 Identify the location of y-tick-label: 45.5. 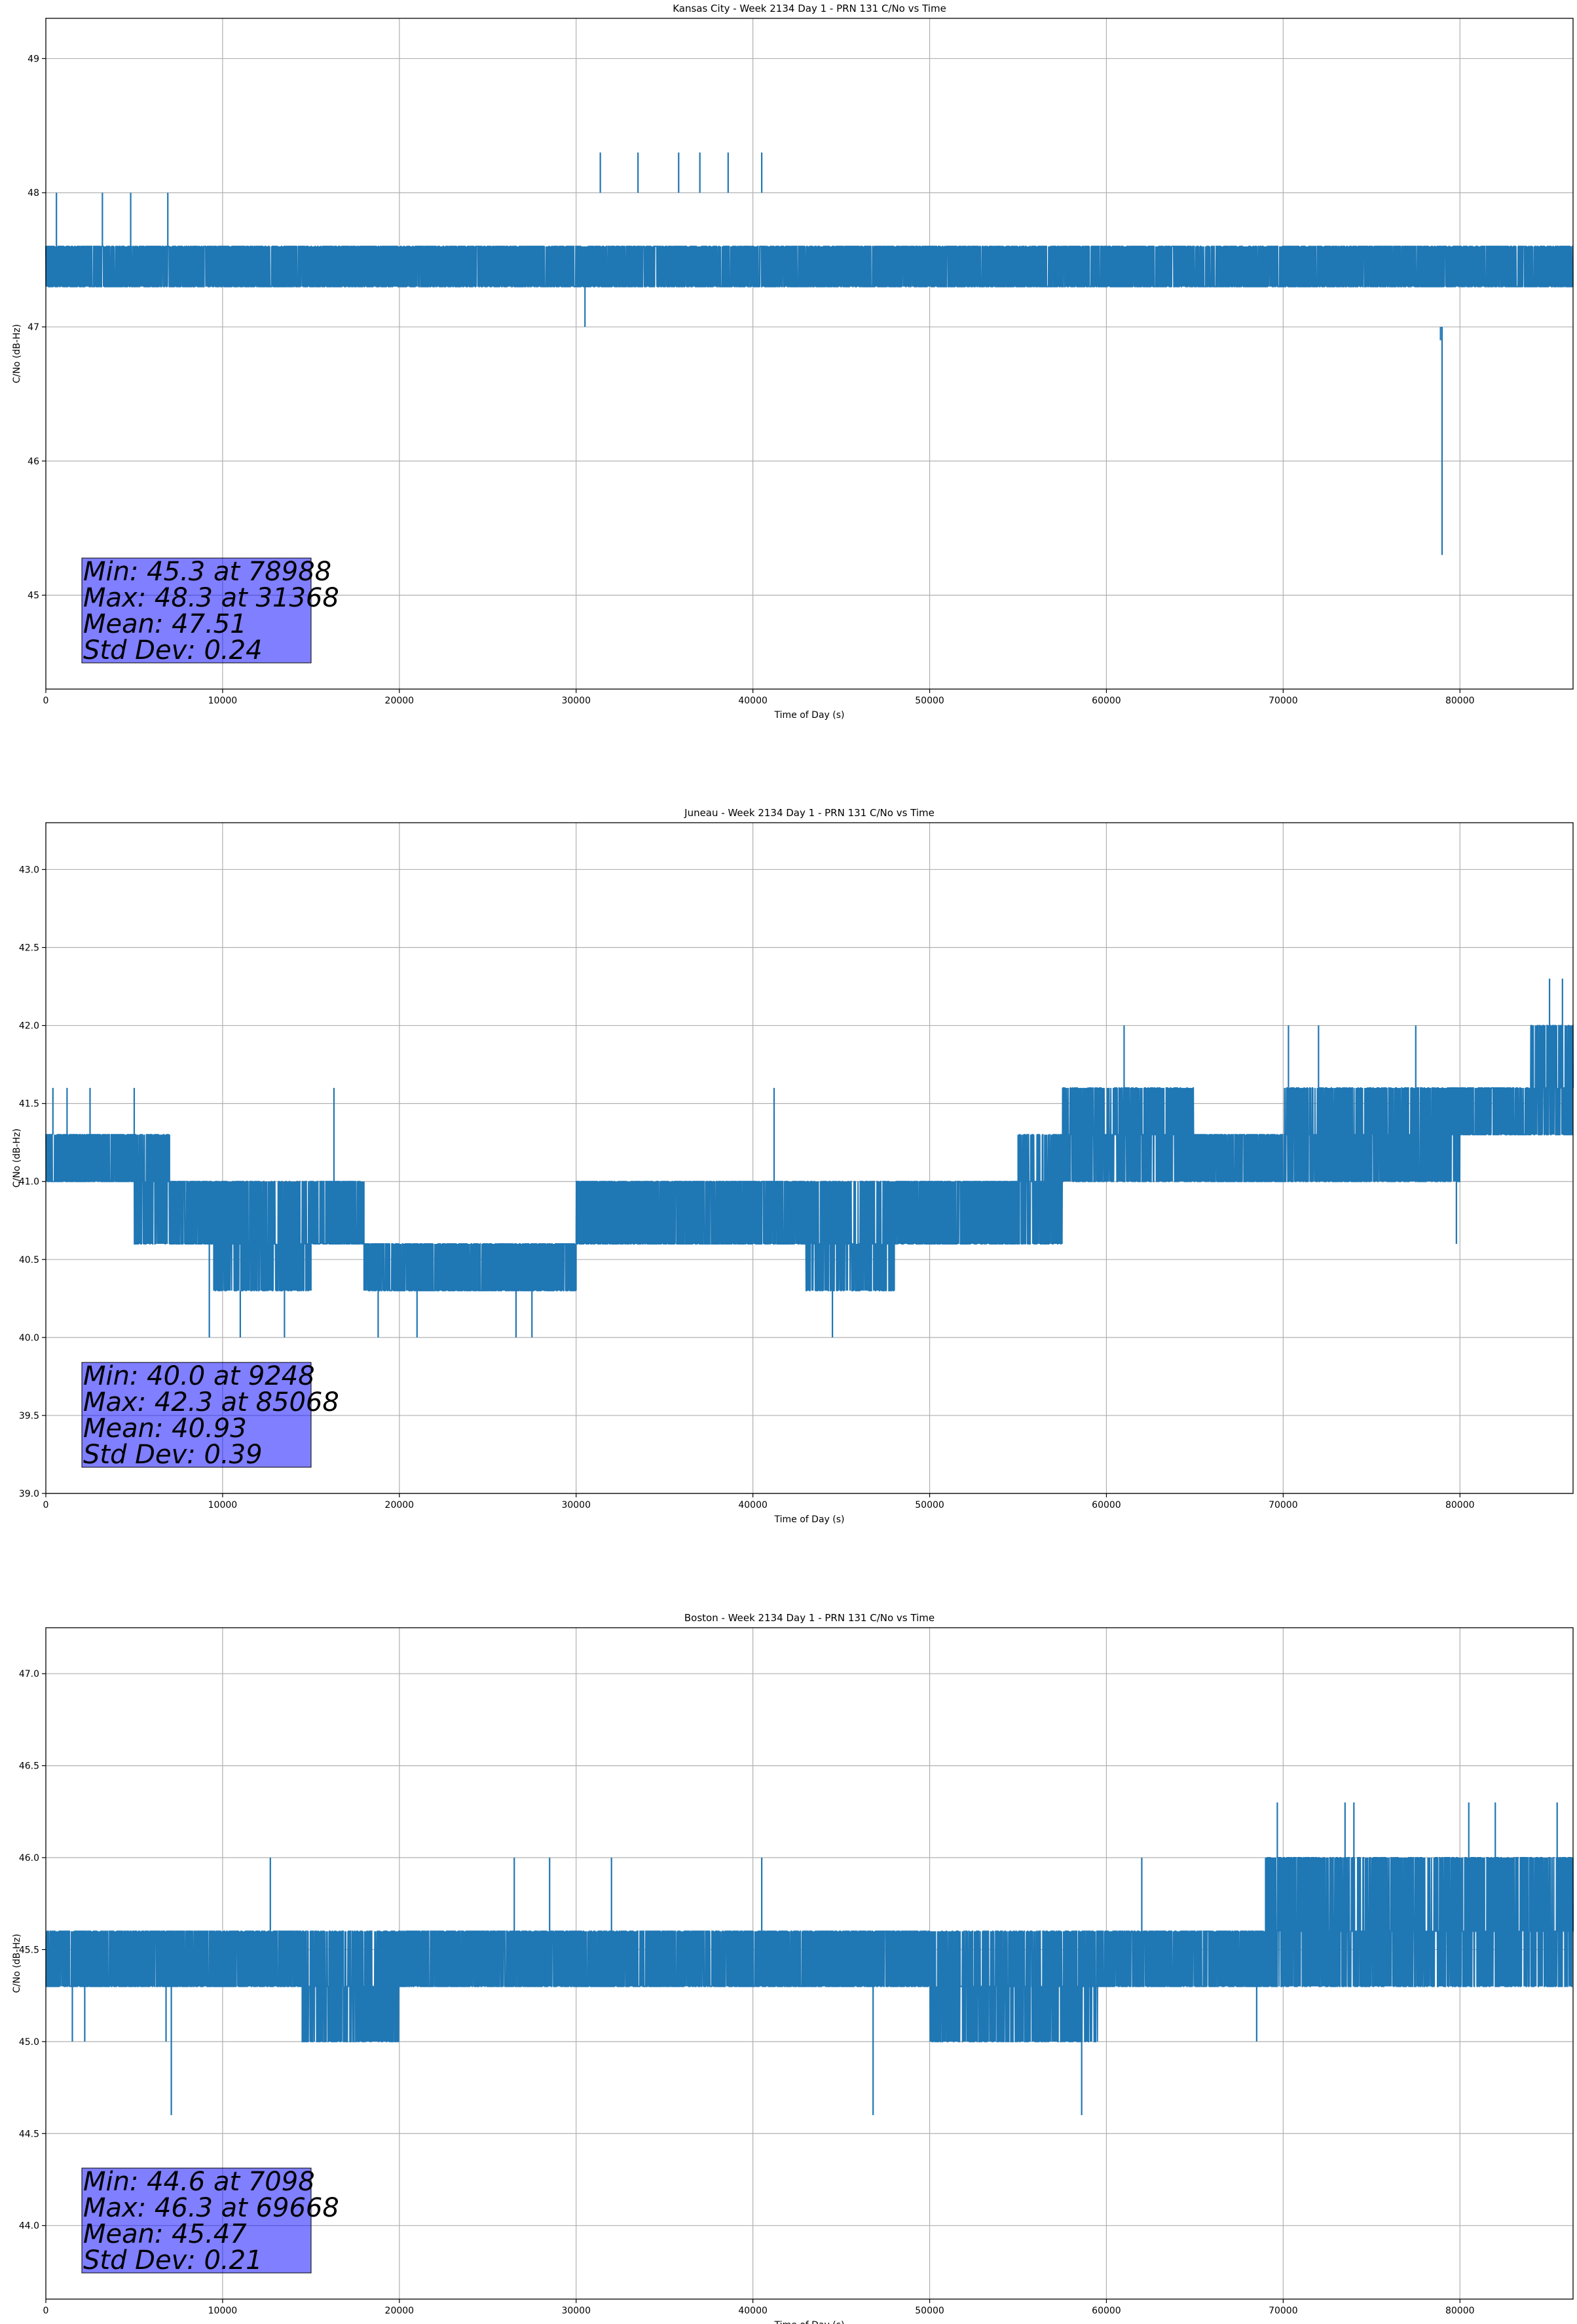
(29, 1950).